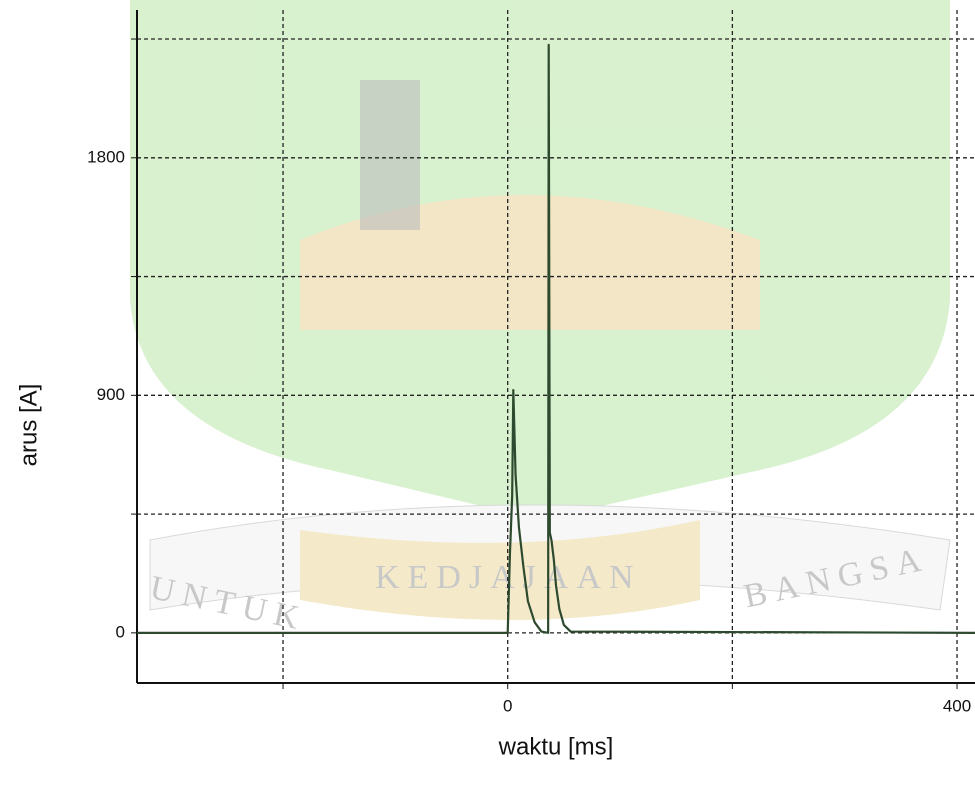  I want to click on y-tick-label: 0, so click(120, 631).